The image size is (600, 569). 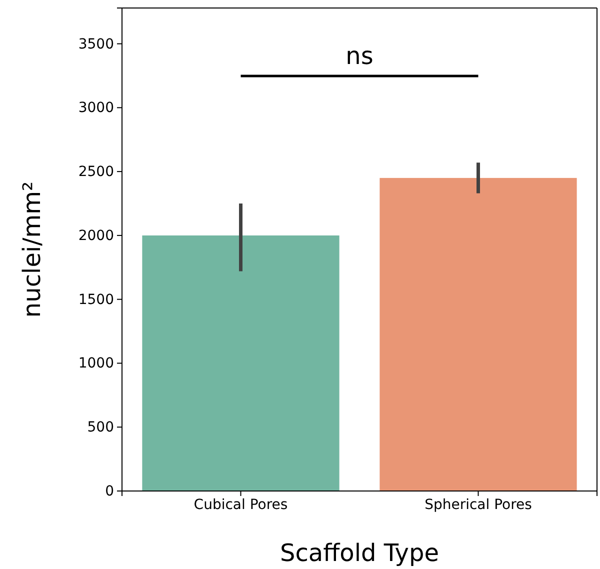 I want to click on annotation: ns, so click(x=360, y=56).